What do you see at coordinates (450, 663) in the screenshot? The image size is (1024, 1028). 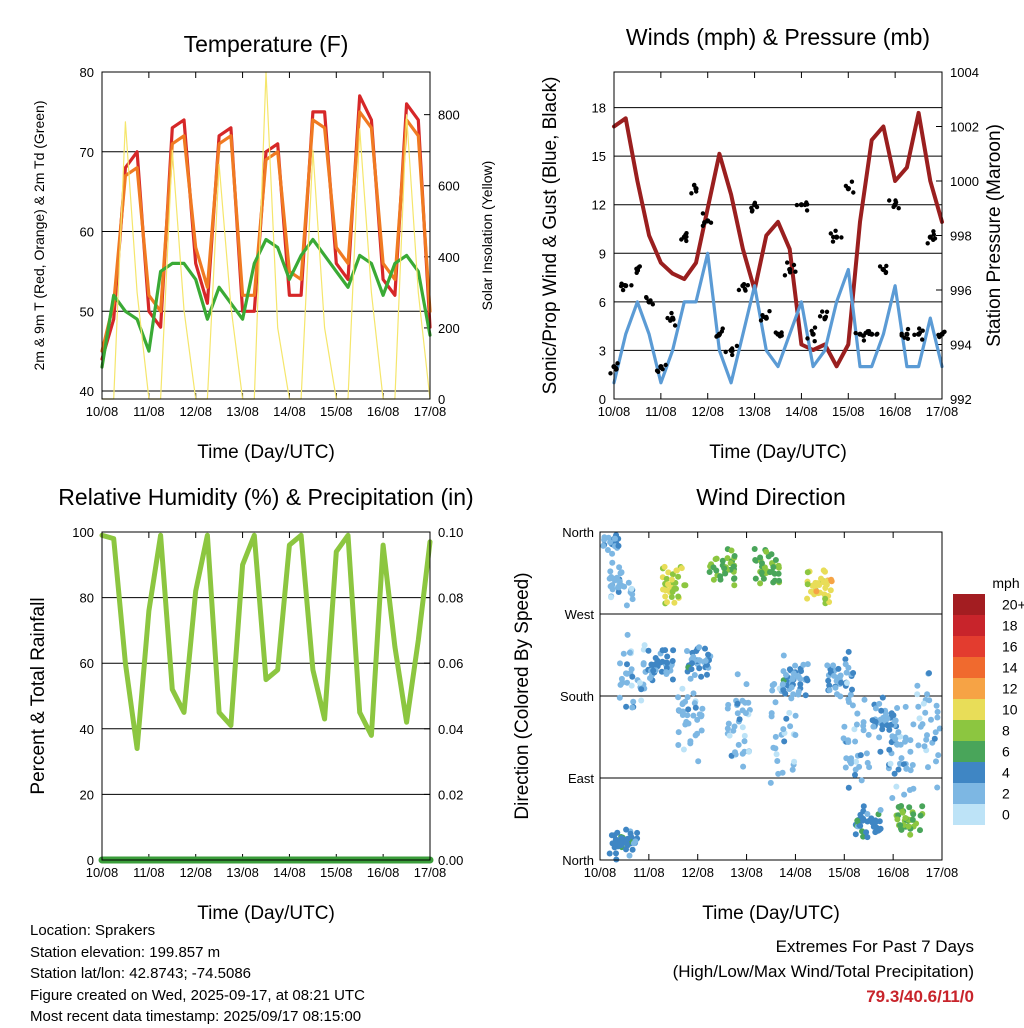 I see `y-right-tick-label: 0.06` at bounding box center [450, 663].